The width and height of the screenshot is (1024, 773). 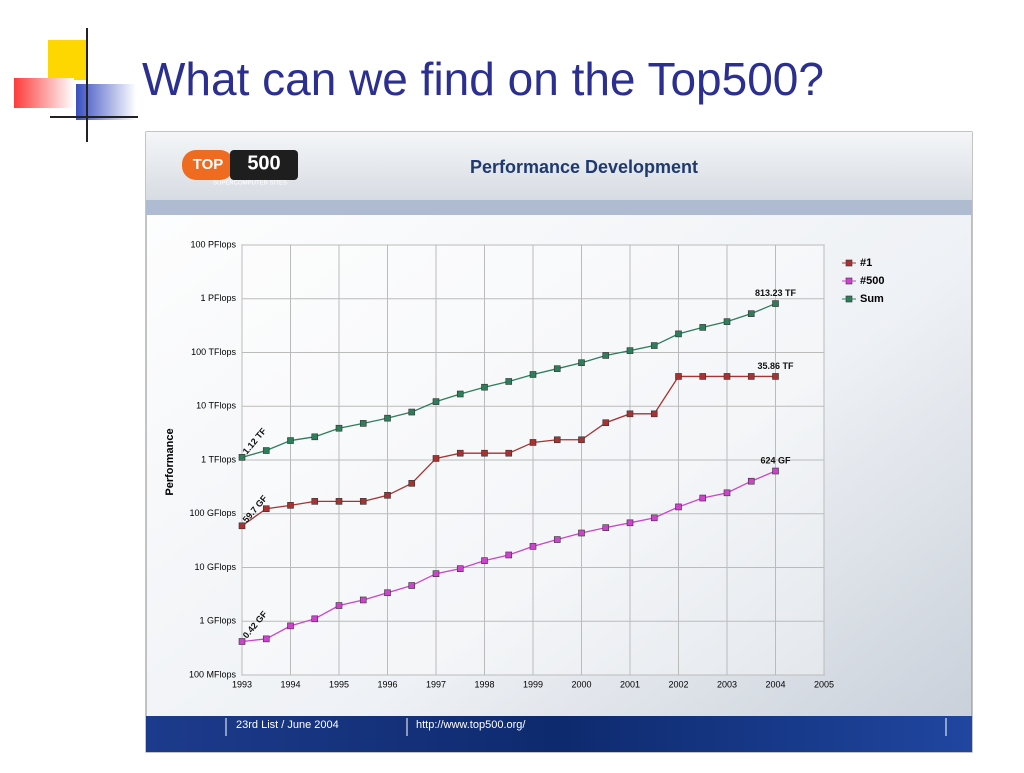 I want to click on x-tick-label: 1995, so click(x=339, y=684).